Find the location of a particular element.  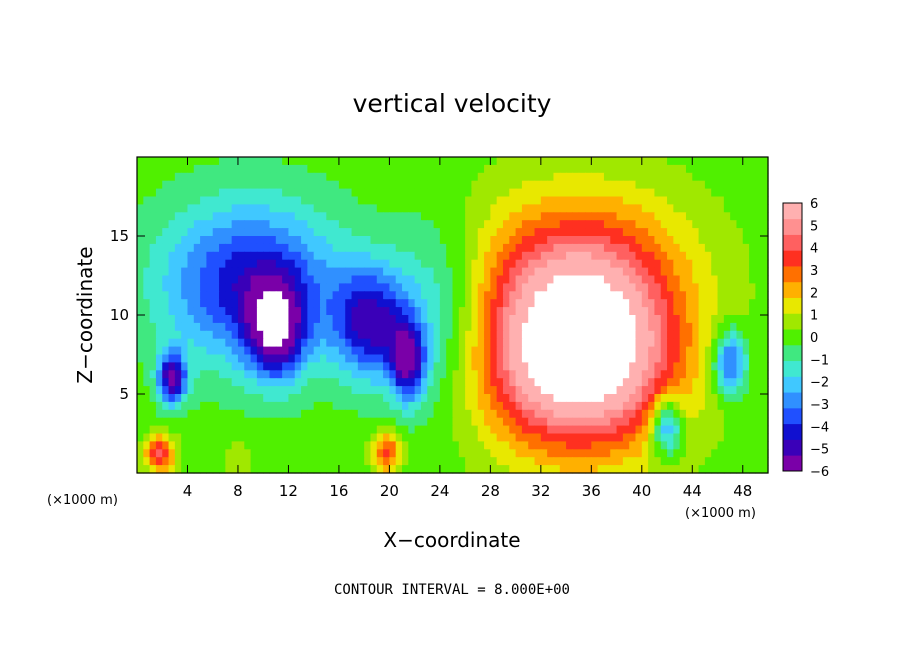

colorbar-label: −2 is located at coordinates (819, 383).